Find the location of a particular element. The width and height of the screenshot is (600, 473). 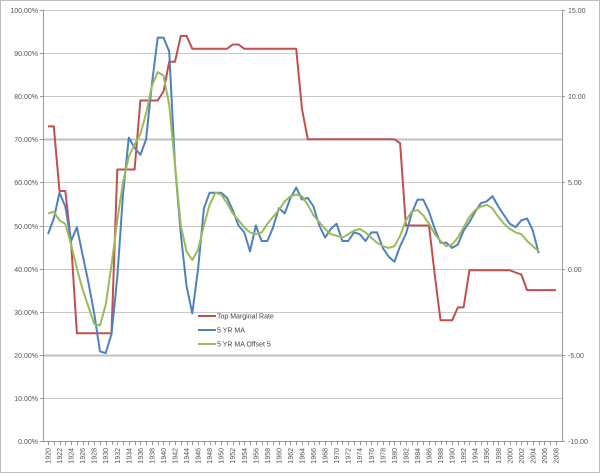

legend: Top Marginal Rate 5 YR MA 5 YR MA Offset 5 is located at coordinates (236, 331).